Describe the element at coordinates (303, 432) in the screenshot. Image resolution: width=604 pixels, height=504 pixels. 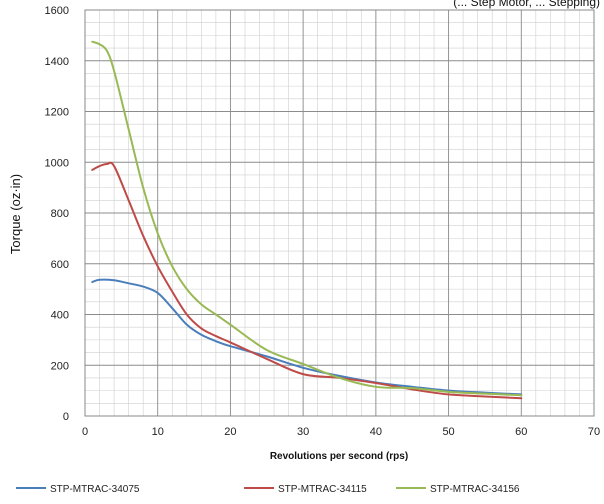
I see `x-tick-label: 30` at that location.